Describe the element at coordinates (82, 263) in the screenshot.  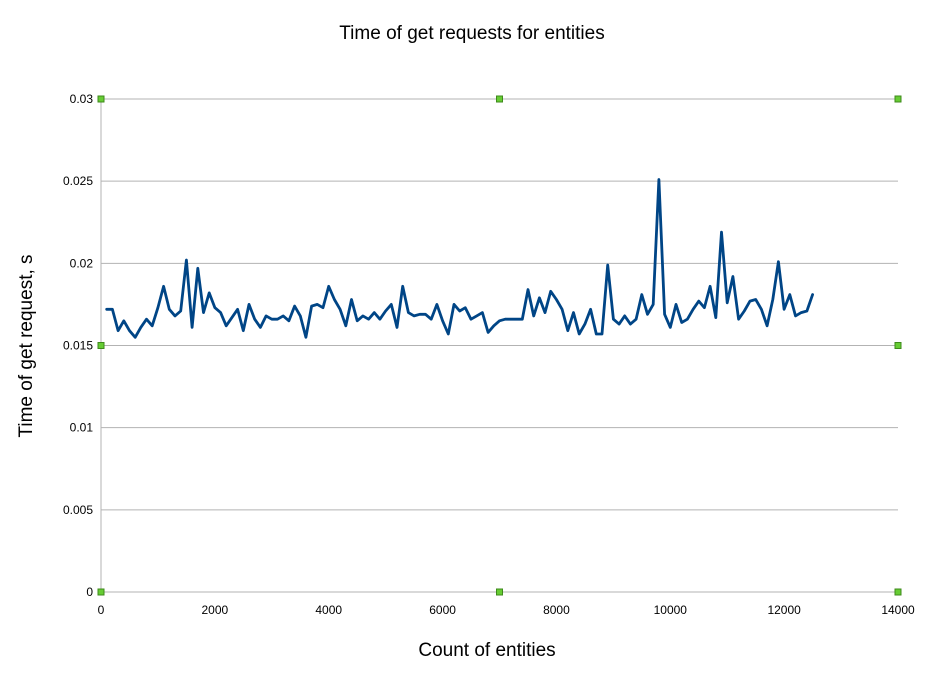
I see `y-tick-label: 0.02` at that location.